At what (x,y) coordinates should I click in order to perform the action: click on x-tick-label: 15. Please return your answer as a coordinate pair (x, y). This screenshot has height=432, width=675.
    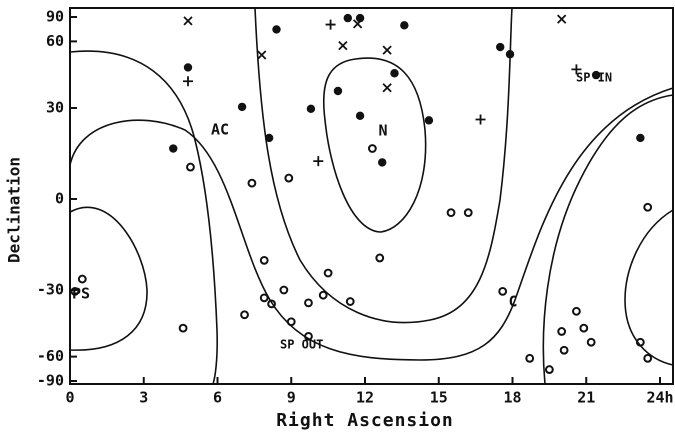
    Looking at the image, I should click on (439, 398).